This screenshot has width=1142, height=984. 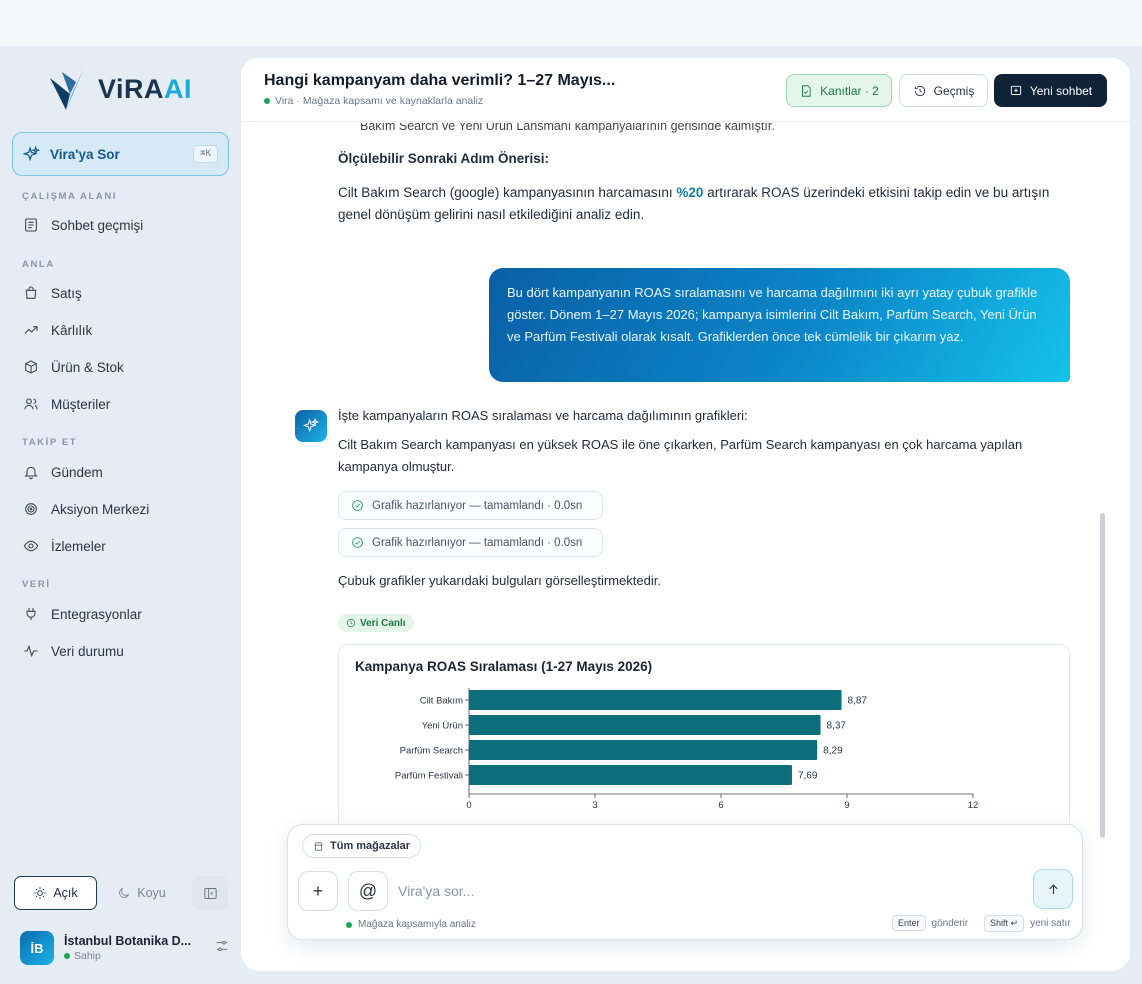 I want to click on add-attachment-button: +, so click(x=318, y=891).